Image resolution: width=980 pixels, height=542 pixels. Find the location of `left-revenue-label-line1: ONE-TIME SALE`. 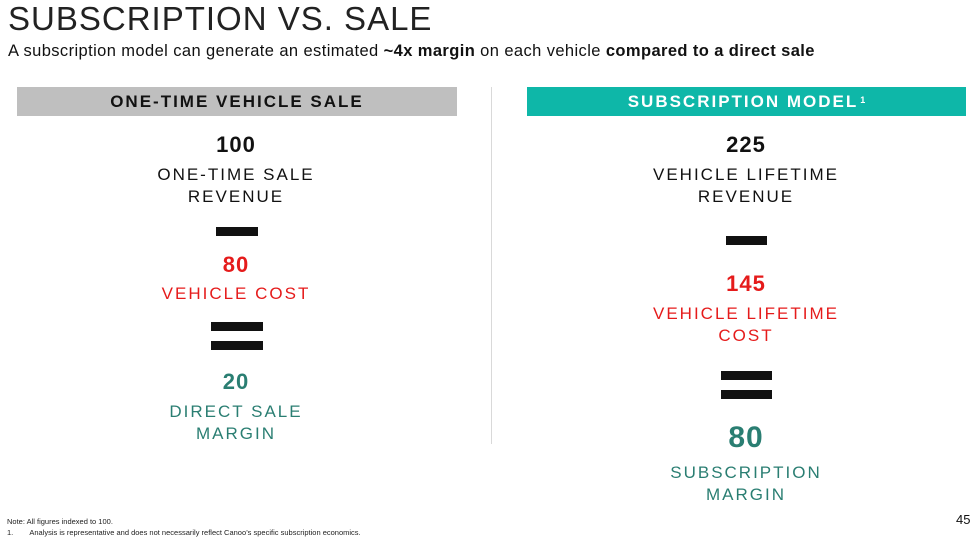

left-revenue-label-line1: ONE-TIME SALE is located at coordinates (236, 174).